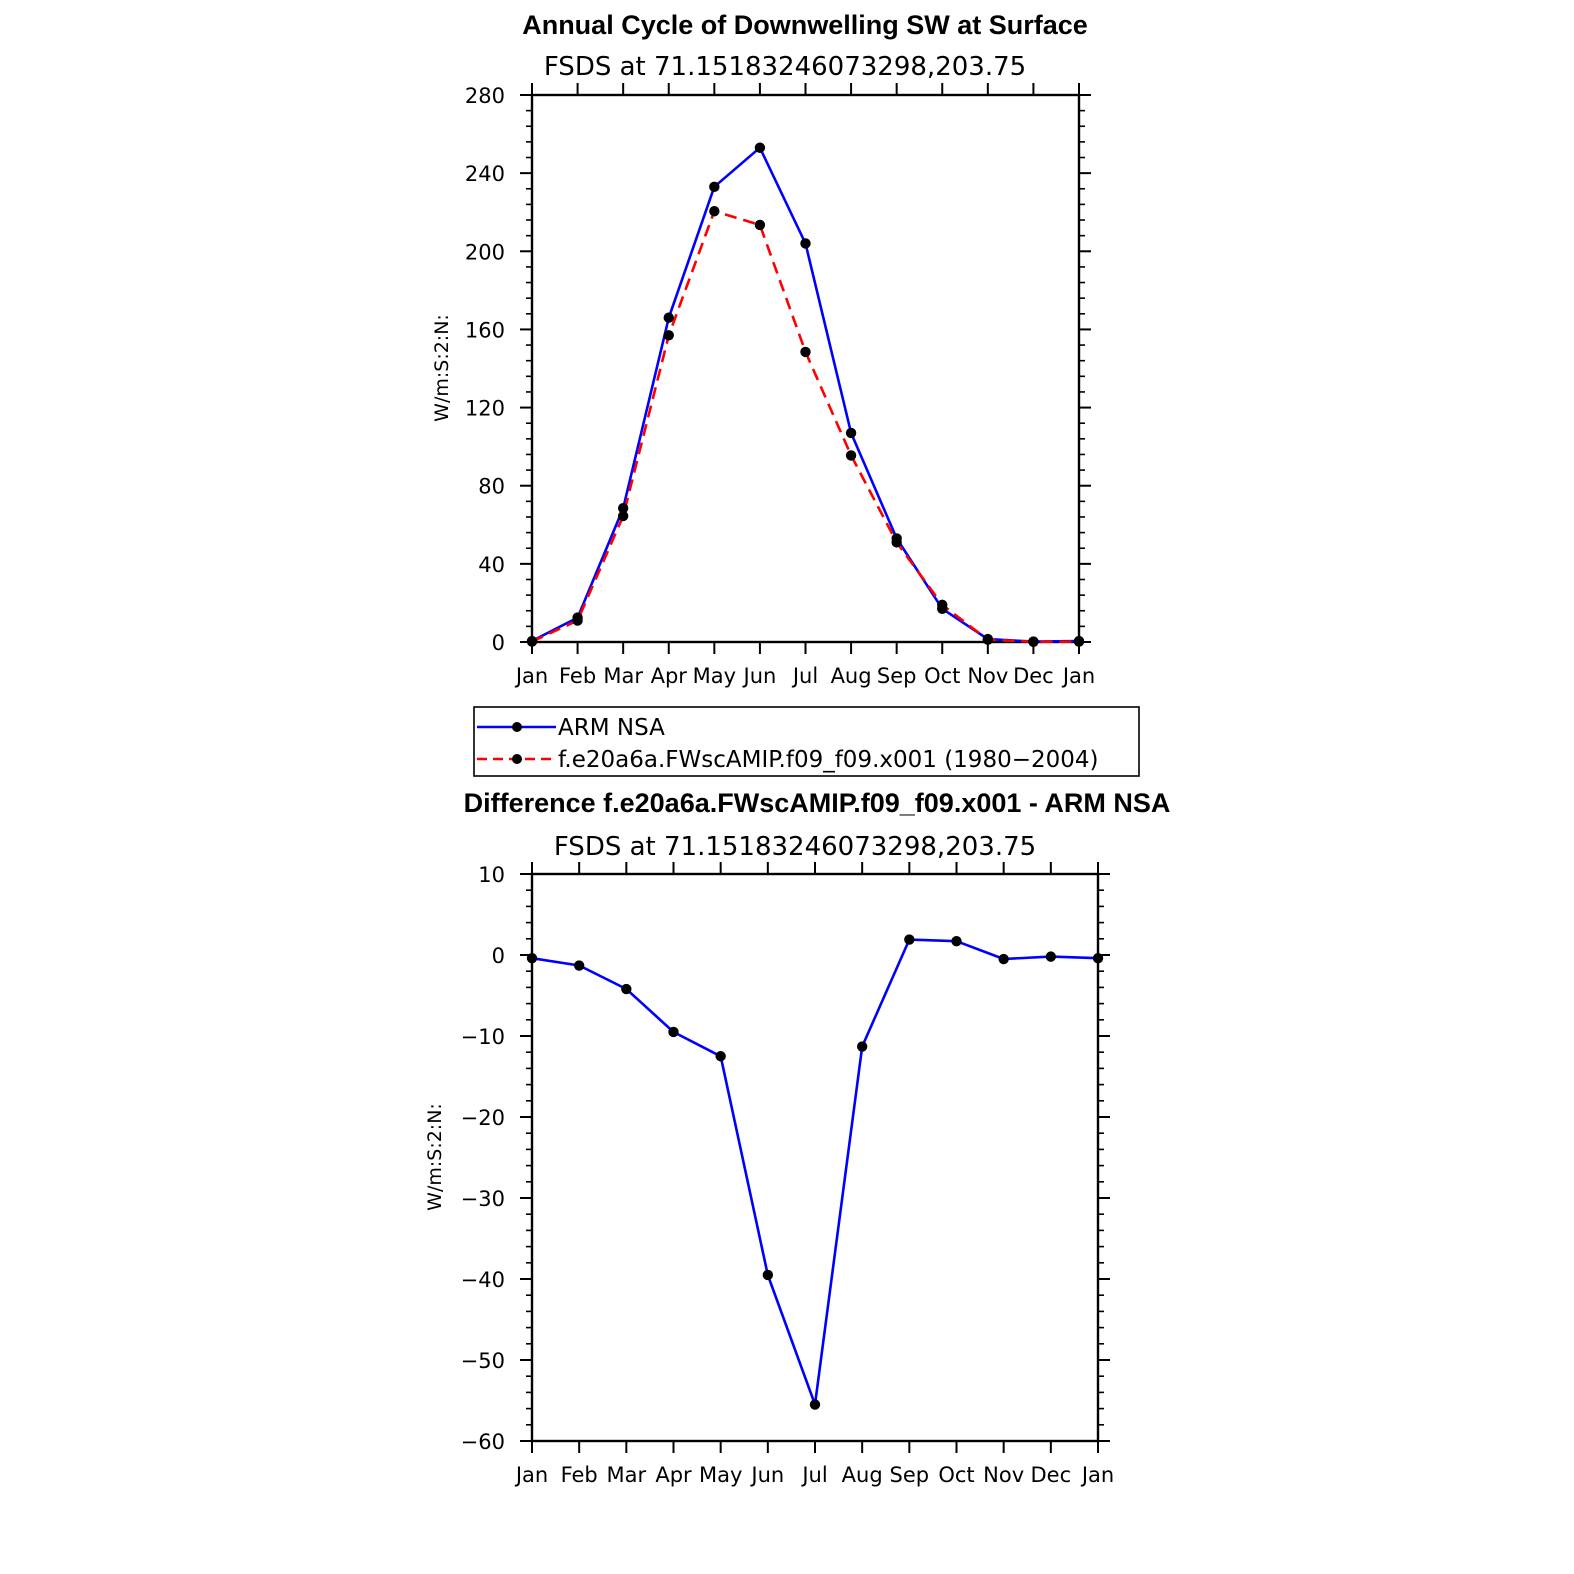 The width and height of the screenshot is (1574, 1574). I want to click on y-tick-label: −10, so click(483, 1037).